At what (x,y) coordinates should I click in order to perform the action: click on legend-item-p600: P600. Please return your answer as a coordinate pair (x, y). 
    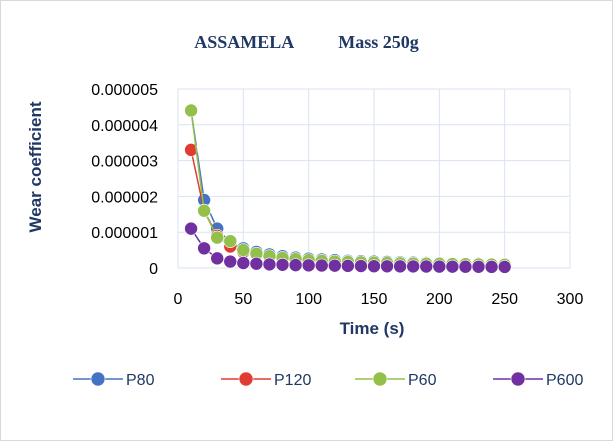
    Looking at the image, I should click on (538, 380).